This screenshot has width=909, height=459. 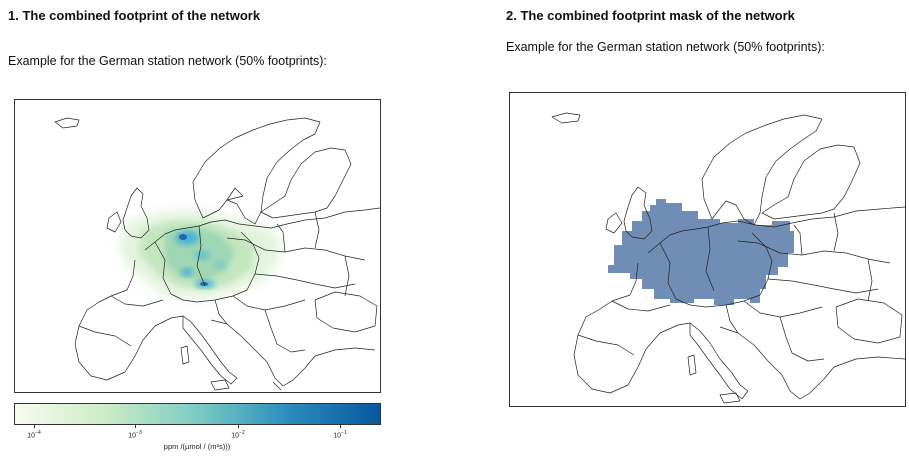 What do you see at coordinates (199, 254) in the screenshot?
I see `footprint-field` at bounding box center [199, 254].